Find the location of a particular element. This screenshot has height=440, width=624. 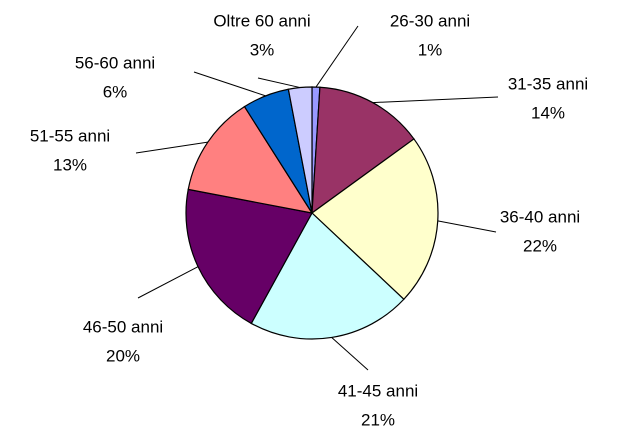

slice-label: 46-50 anni is located at coordinates (123, 326).